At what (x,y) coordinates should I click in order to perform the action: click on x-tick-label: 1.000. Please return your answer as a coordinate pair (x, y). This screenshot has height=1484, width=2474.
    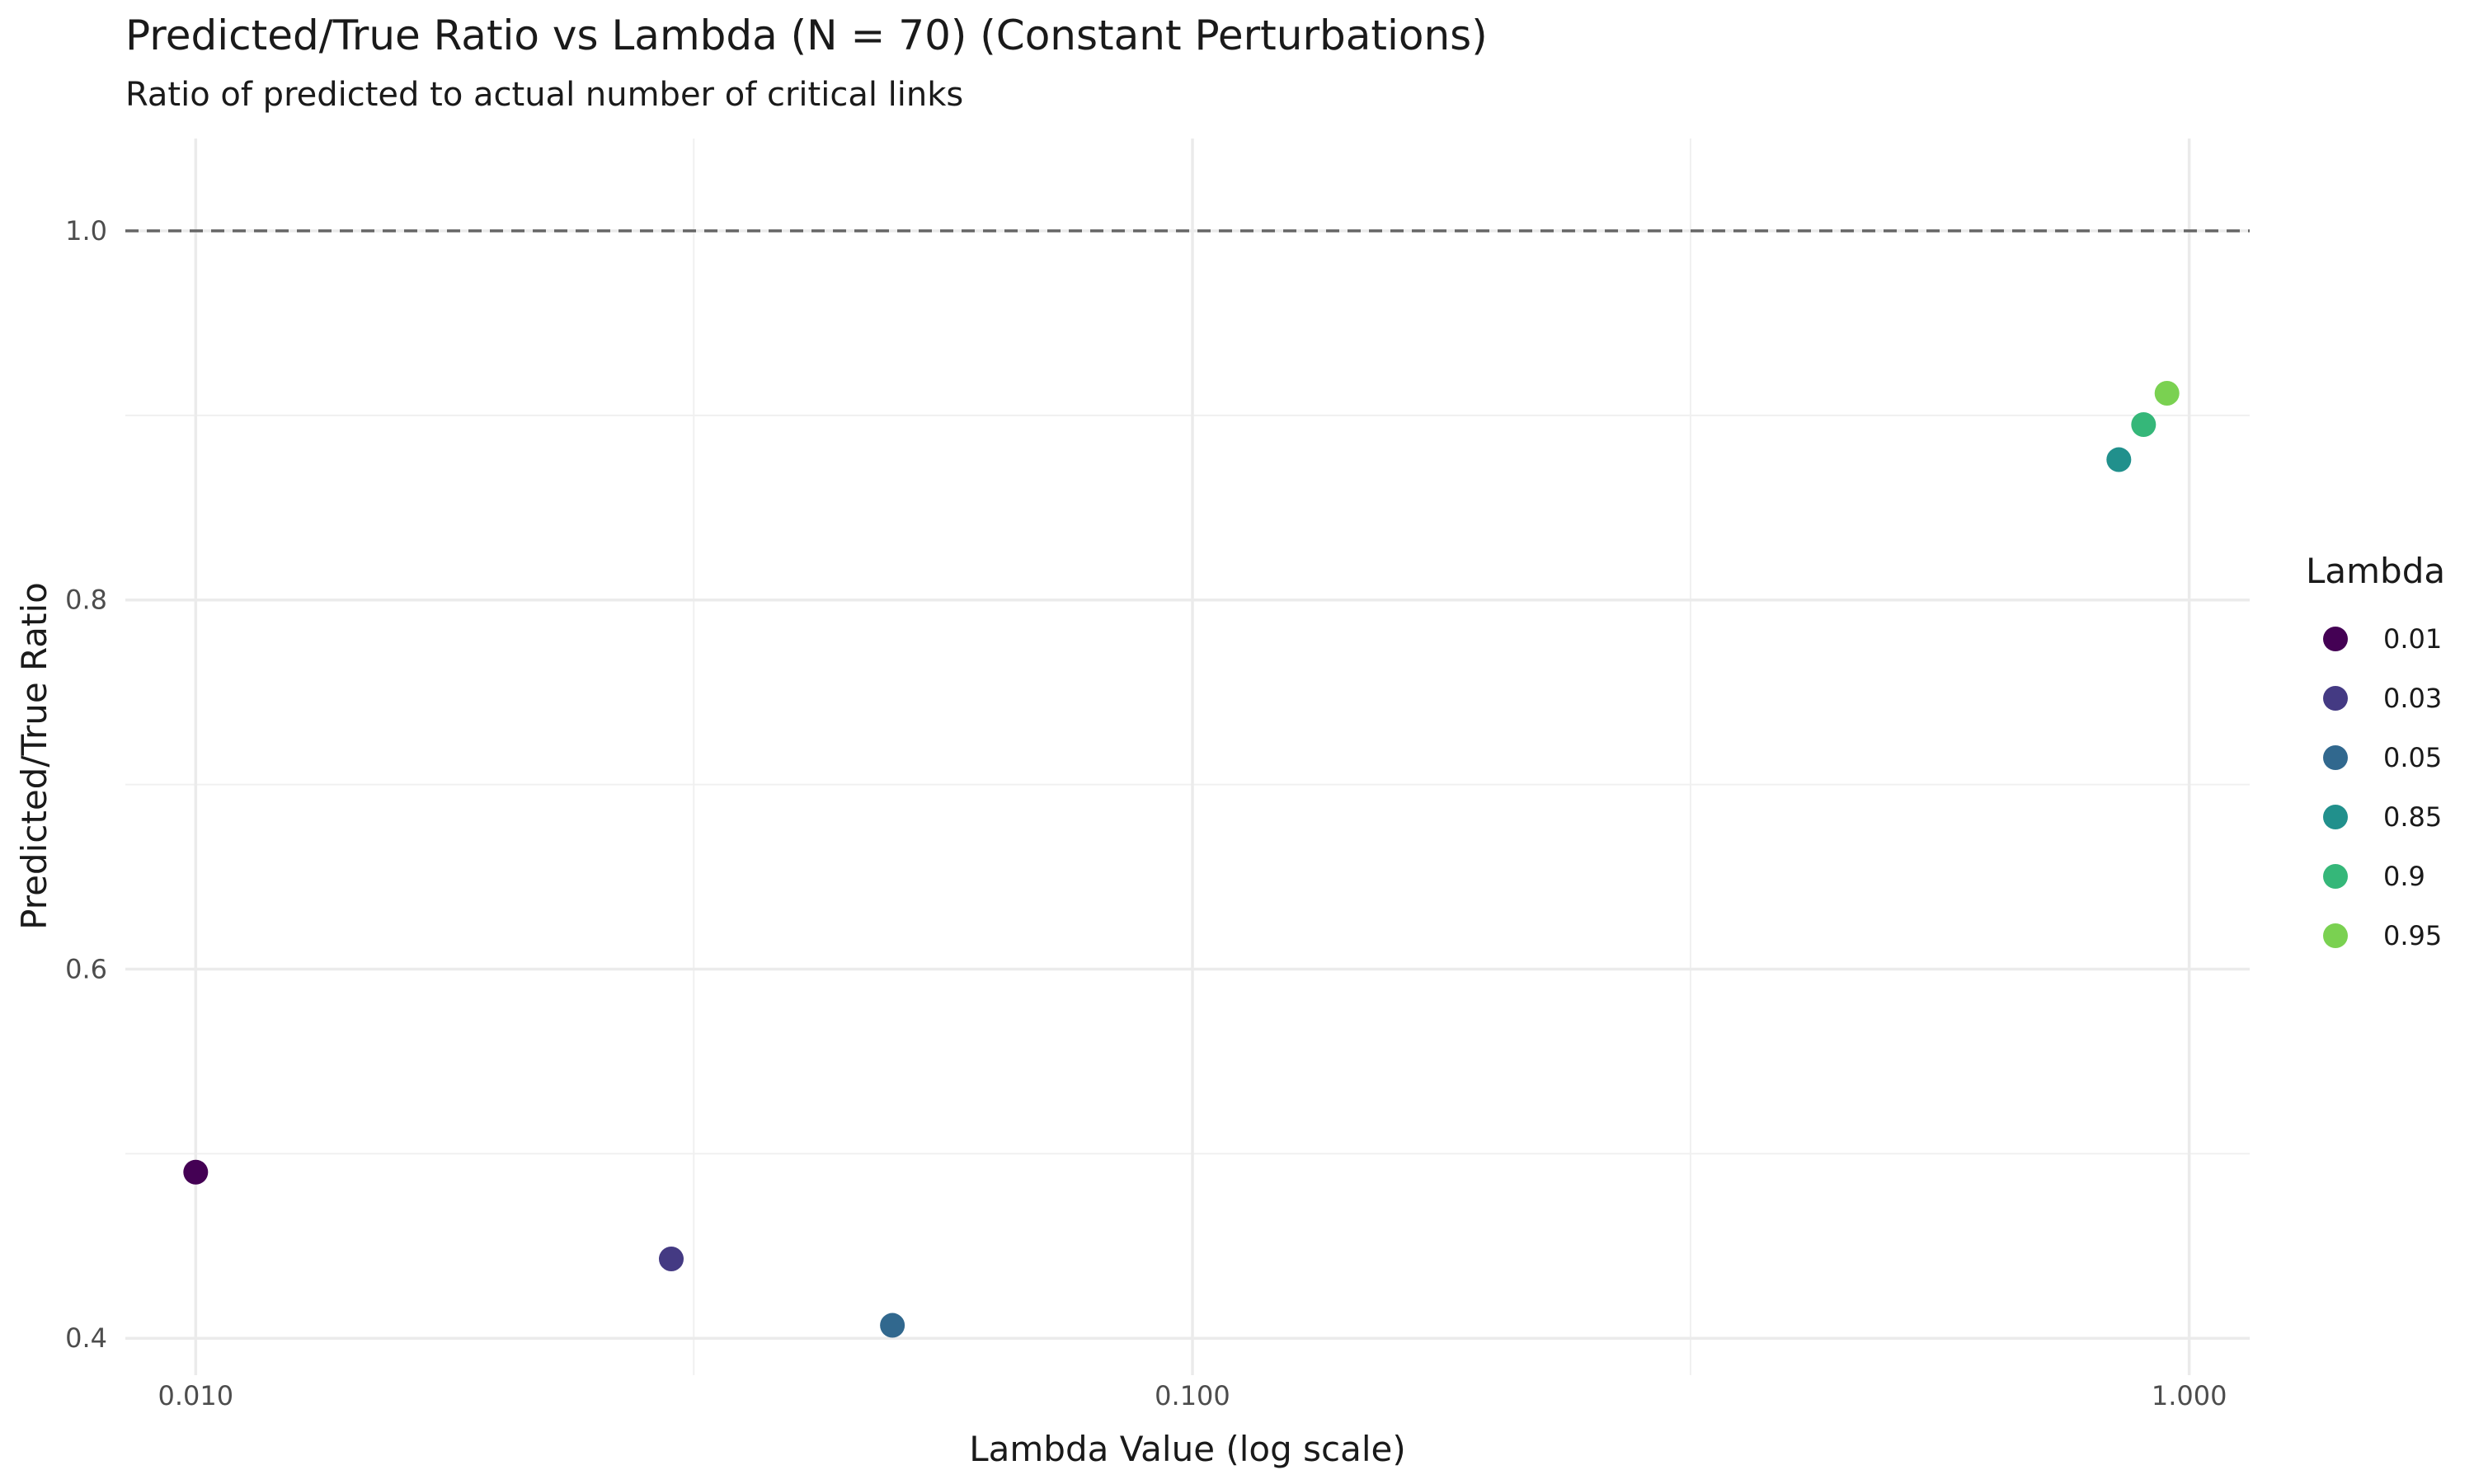
    Looking at the image, I should click on (2189, 1395).